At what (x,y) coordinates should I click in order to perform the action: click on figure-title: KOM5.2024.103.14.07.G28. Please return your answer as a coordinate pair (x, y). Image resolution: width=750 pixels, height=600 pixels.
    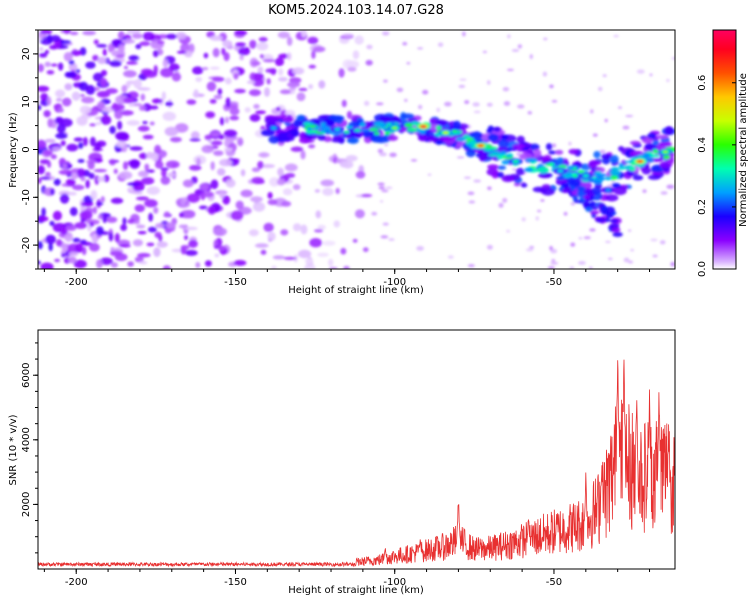
    Looking at the image, I should click on (356, 10).